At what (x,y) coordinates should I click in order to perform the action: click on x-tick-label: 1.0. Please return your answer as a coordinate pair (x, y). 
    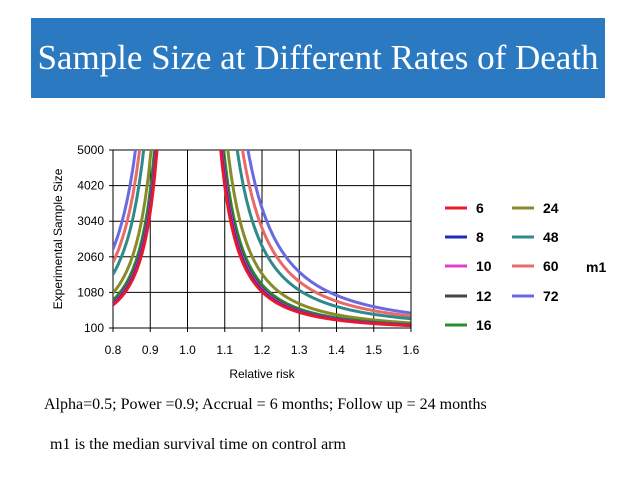
    Looking at the image, I should click on (187, 350).